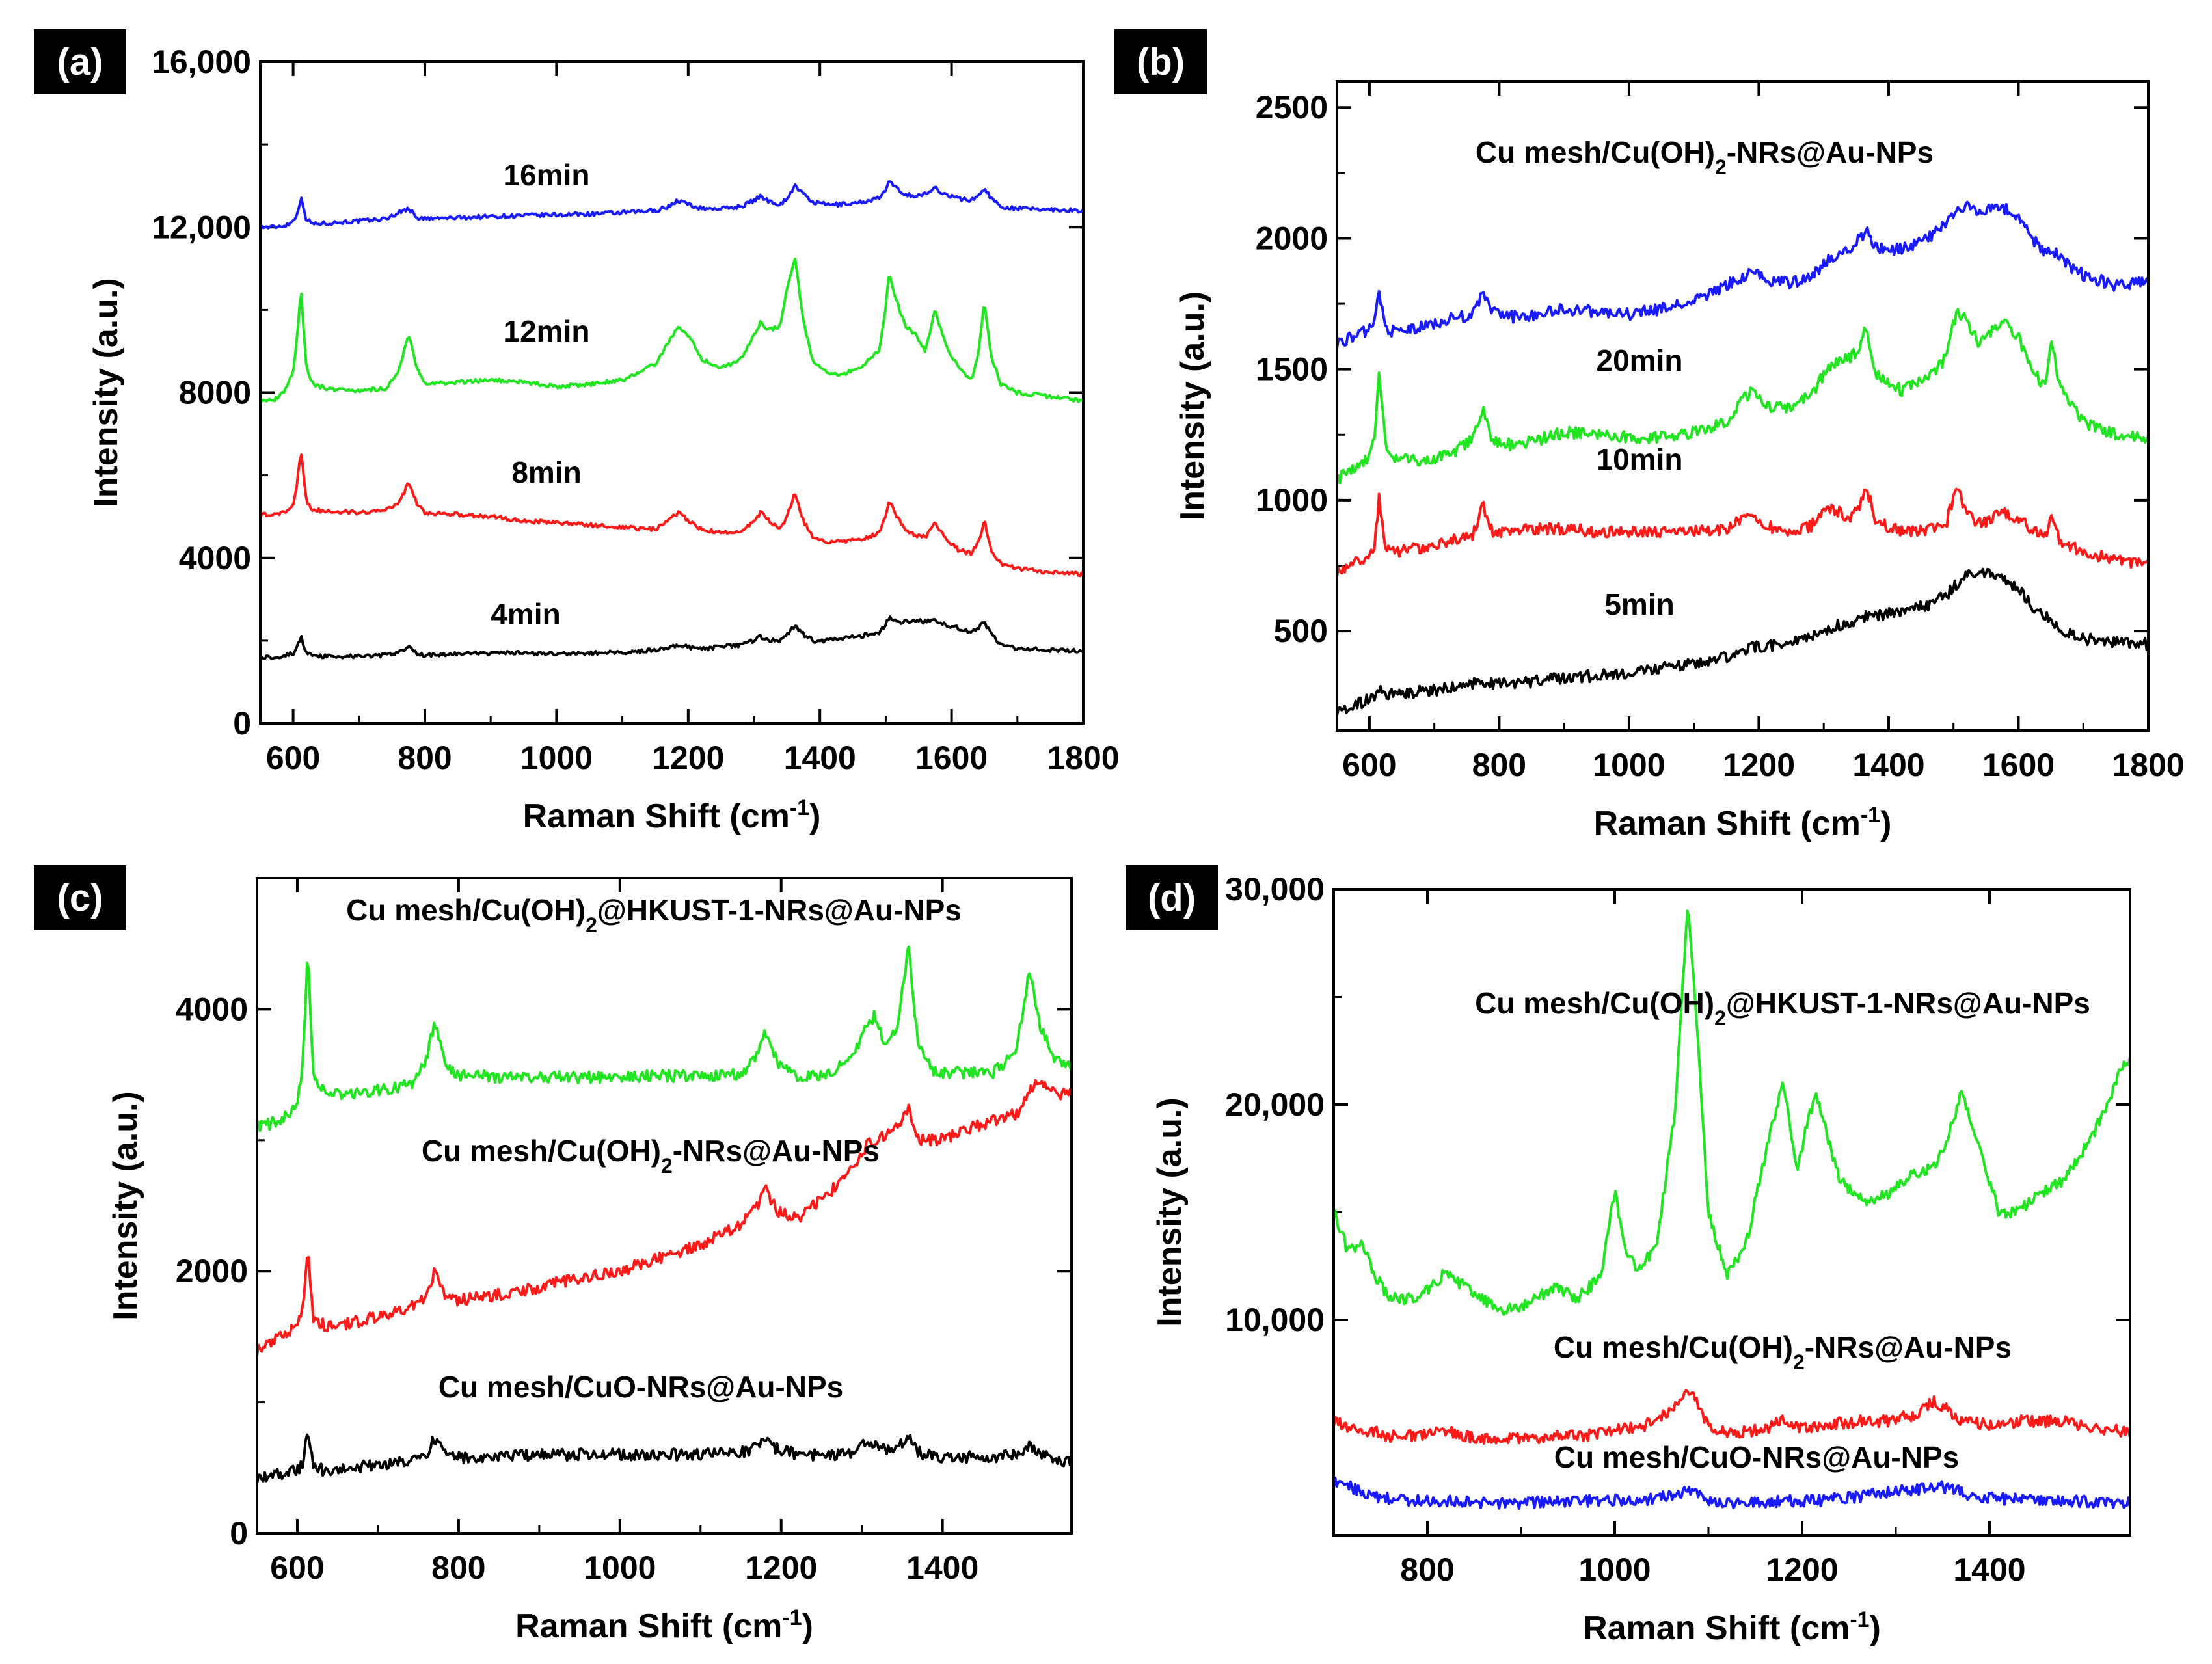 The width and height of the screenshot is (2212, 1664). Describe the element at coordinates (215, 393) in the screenshot. I see `y-tick-label: 8000` at that location.